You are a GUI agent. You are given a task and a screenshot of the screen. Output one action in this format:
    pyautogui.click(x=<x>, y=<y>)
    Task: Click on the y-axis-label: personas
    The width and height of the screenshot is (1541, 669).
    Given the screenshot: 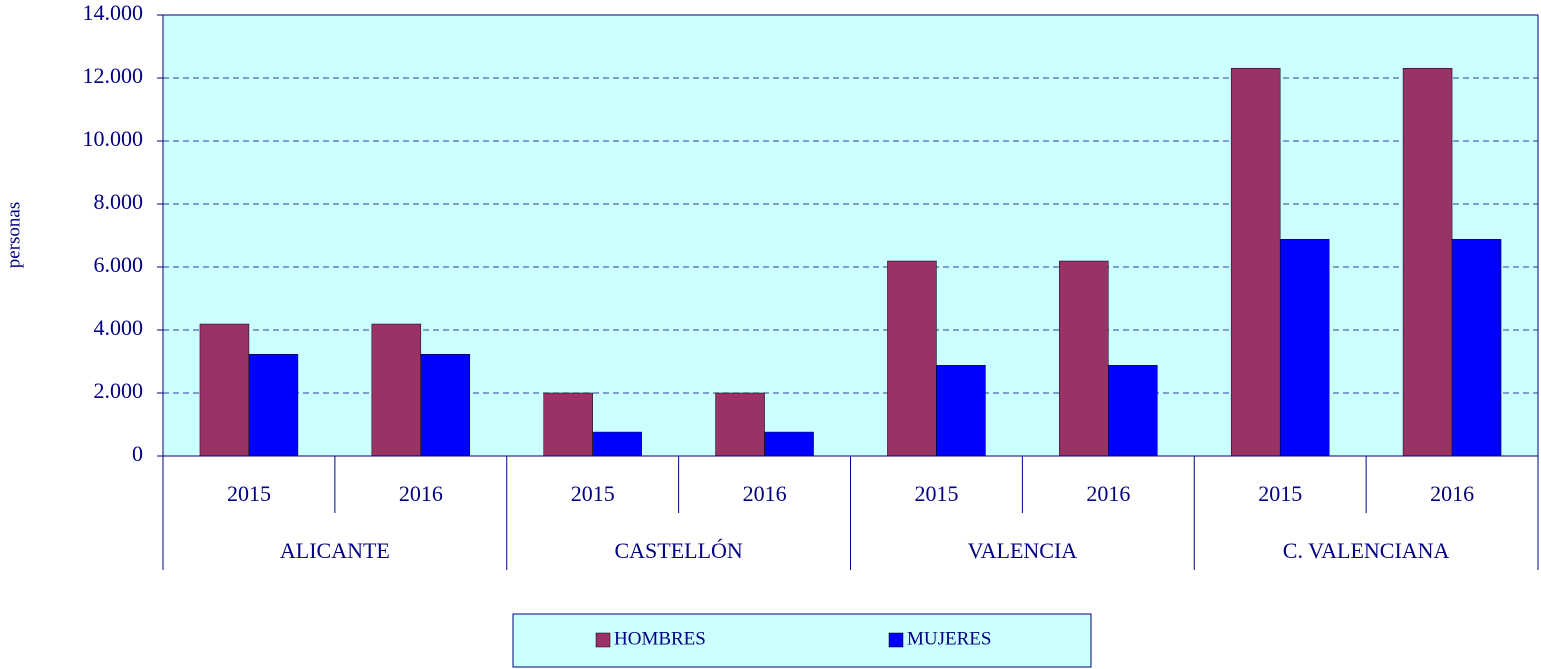 What is the action you would take?
    pyautogui.click(x=13, y=235)
    